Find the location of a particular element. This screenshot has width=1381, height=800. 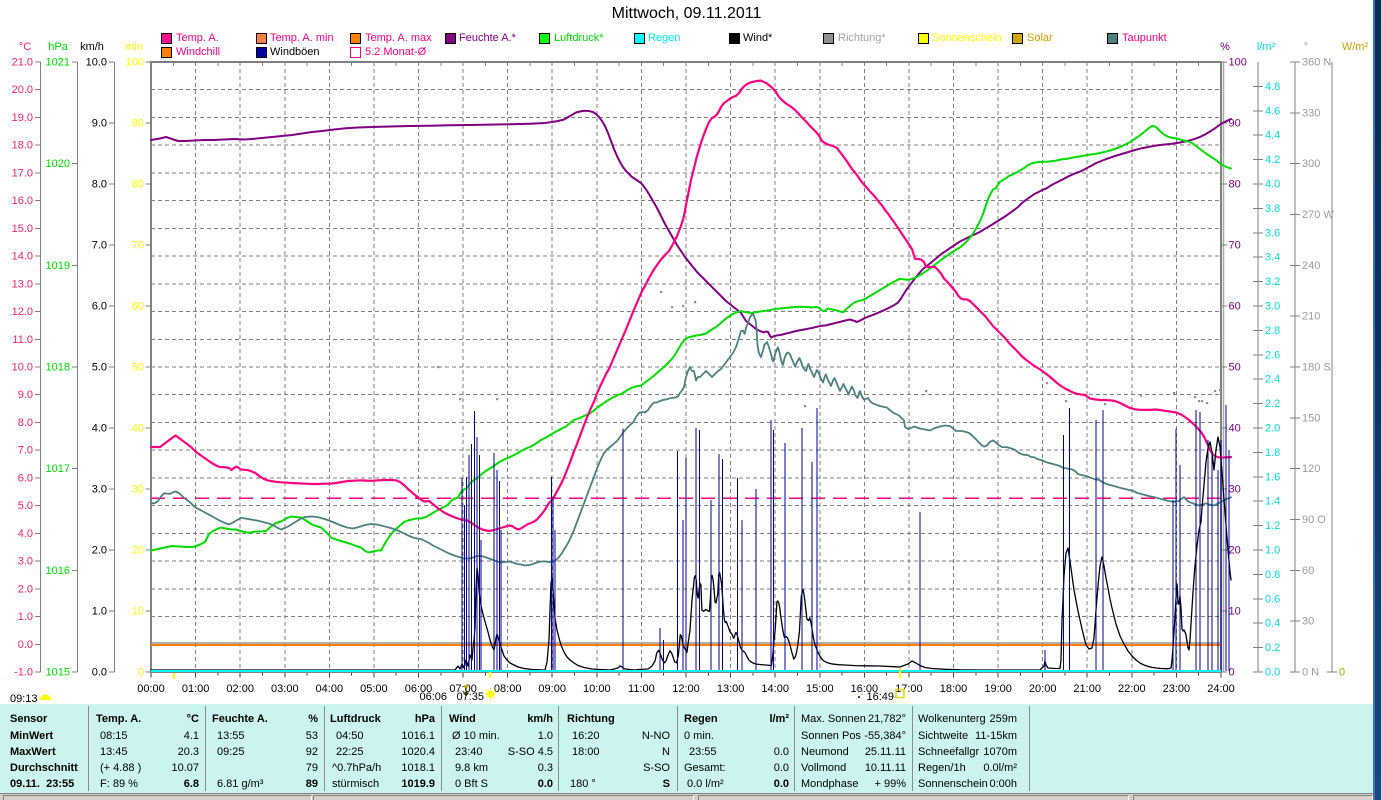

svg-text: 150 is located at coordinates (1311, 418).